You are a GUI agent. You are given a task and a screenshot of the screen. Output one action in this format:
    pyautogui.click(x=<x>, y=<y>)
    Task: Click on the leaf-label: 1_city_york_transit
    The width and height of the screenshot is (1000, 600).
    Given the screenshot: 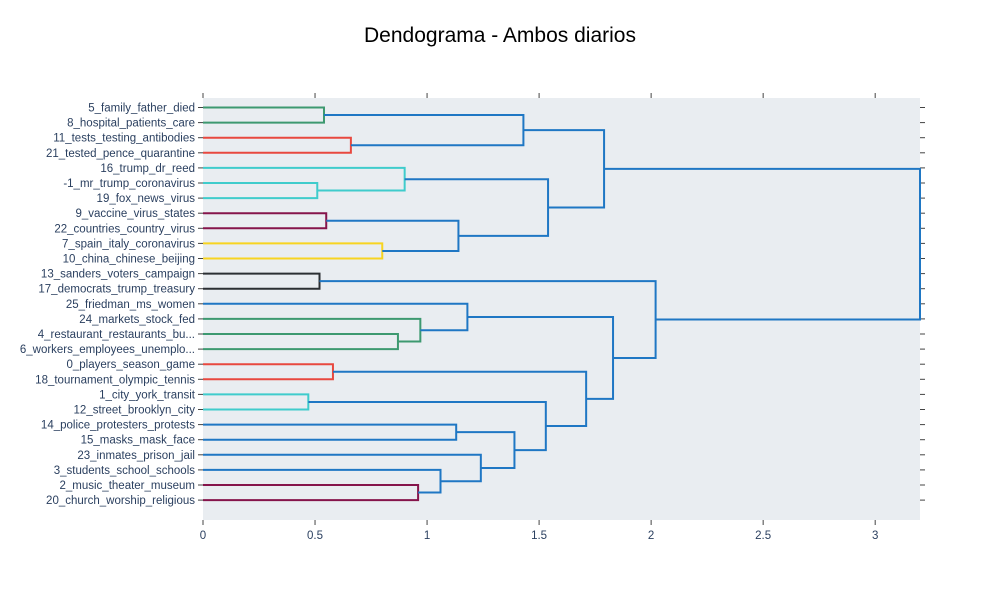 What is the action you would take?
    pyautogui.click(x=147, y=395)
    